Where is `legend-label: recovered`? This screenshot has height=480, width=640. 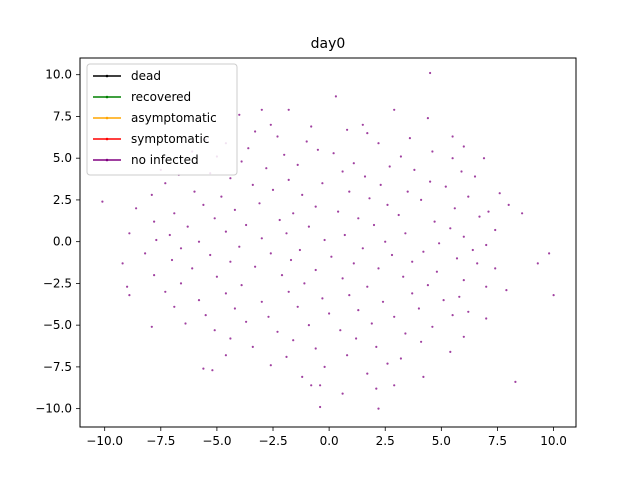 legend-label: recovered is located at coordinates (161, 97).